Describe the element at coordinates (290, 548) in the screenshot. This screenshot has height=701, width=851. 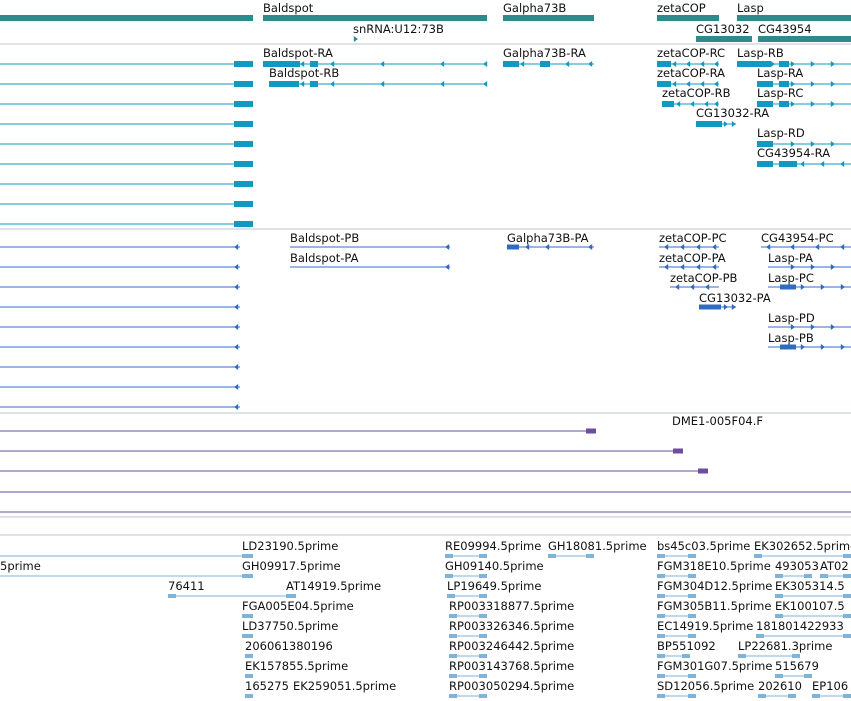
I see `est-ld23190-5prime: LD23190.5prime` at that location.